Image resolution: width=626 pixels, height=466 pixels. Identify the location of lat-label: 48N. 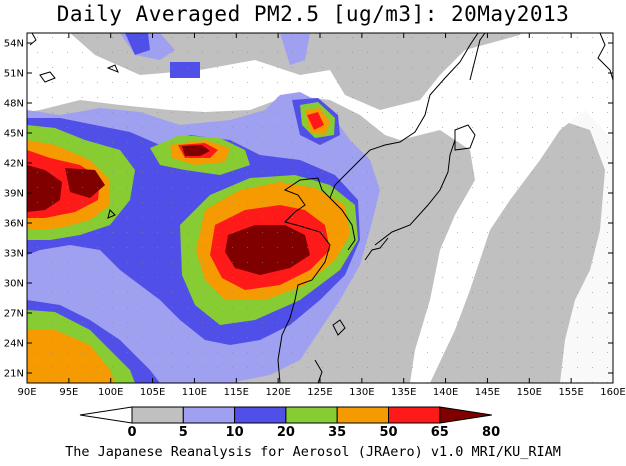
(14, 104).